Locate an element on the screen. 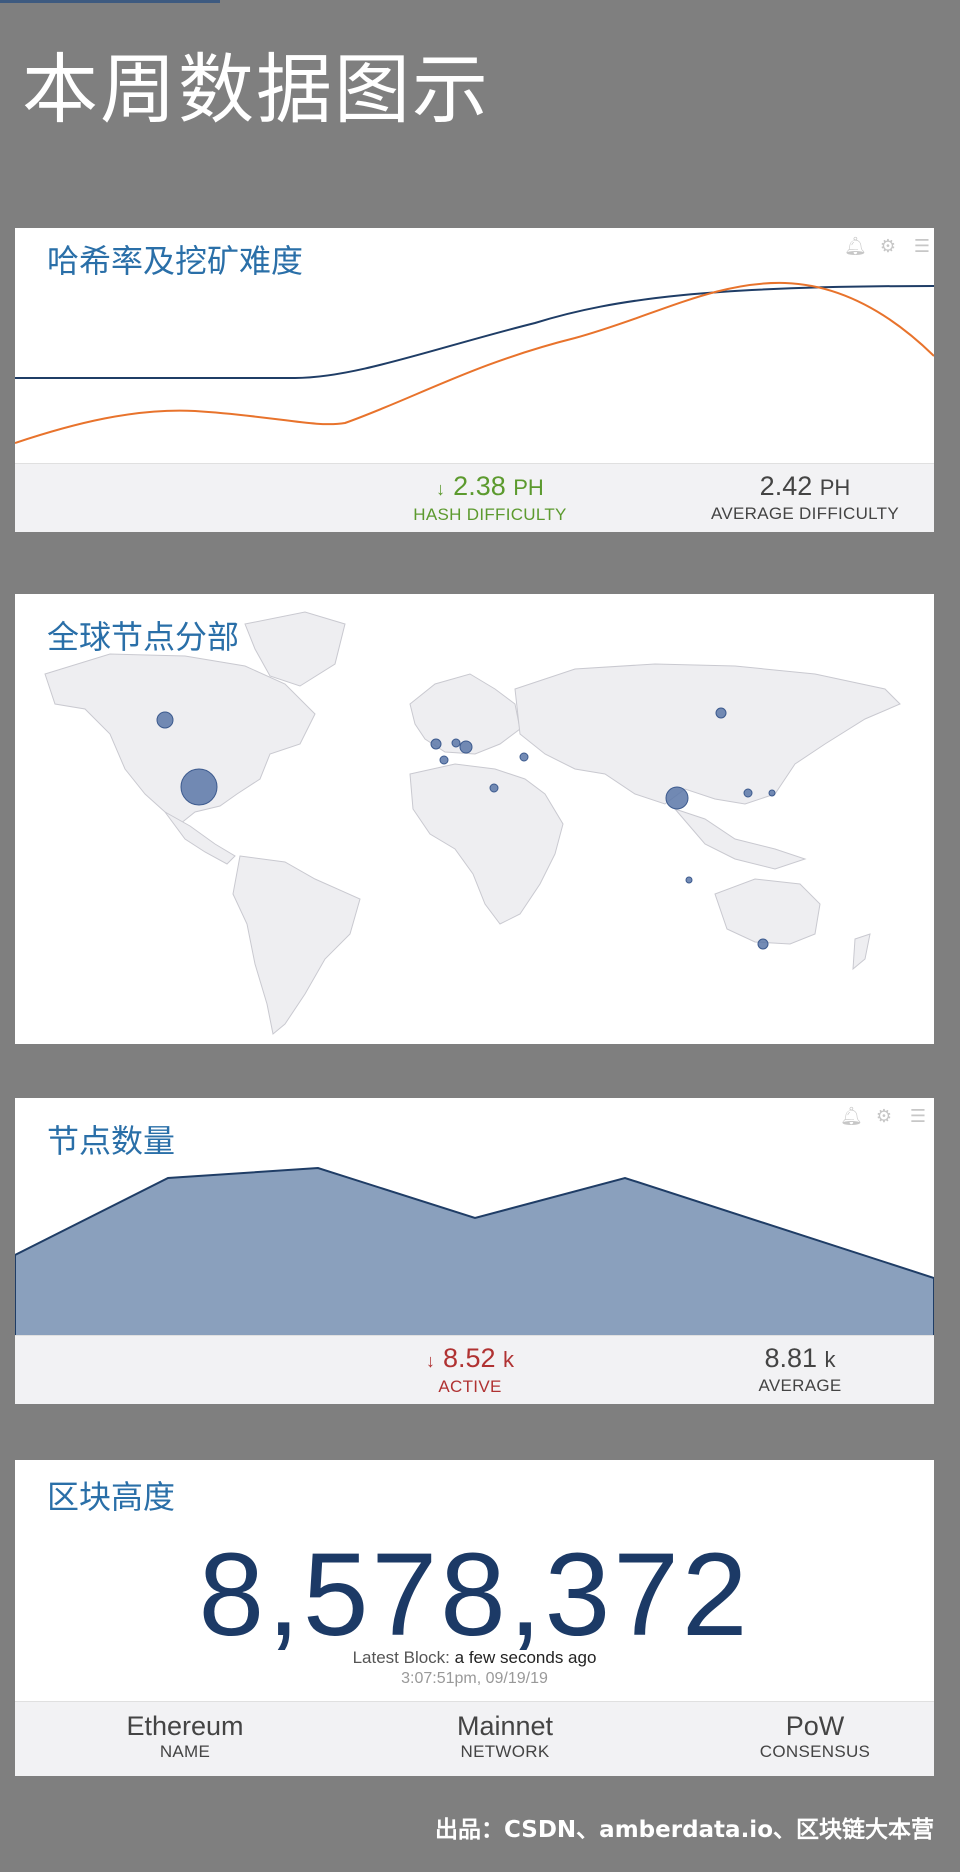 The image size is (960, 1872). network-type-info: Mainnet NETWORK is located at coordinates (505, 1736).